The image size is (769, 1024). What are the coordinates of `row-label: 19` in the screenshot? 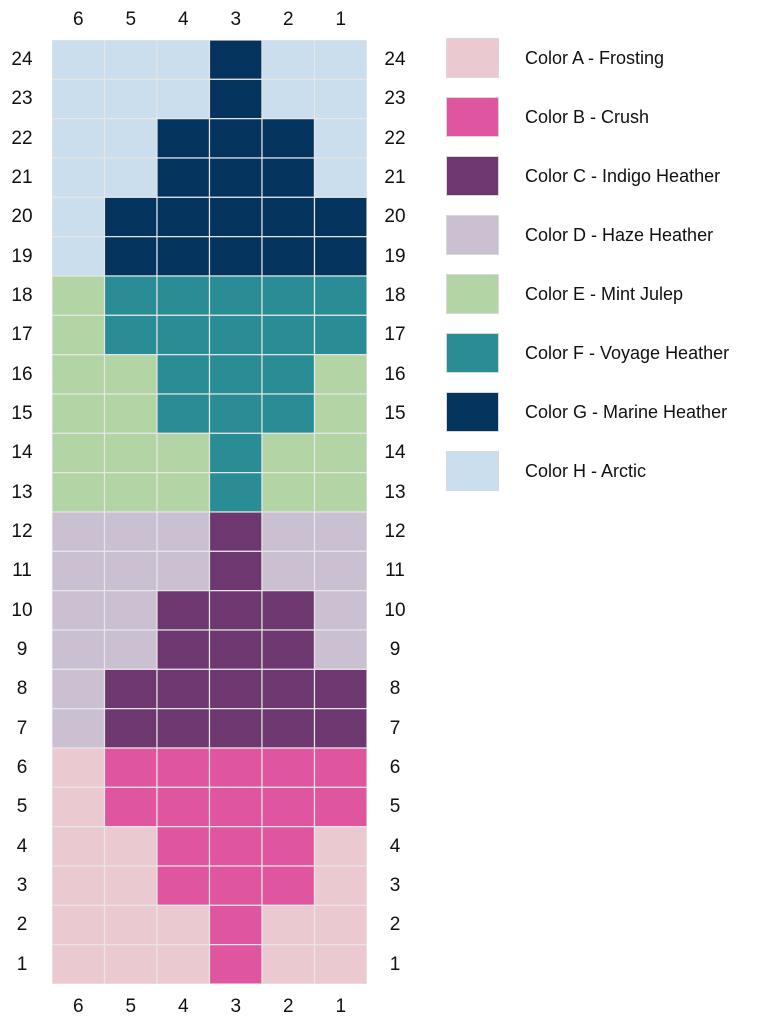 It's located at (22, 256).